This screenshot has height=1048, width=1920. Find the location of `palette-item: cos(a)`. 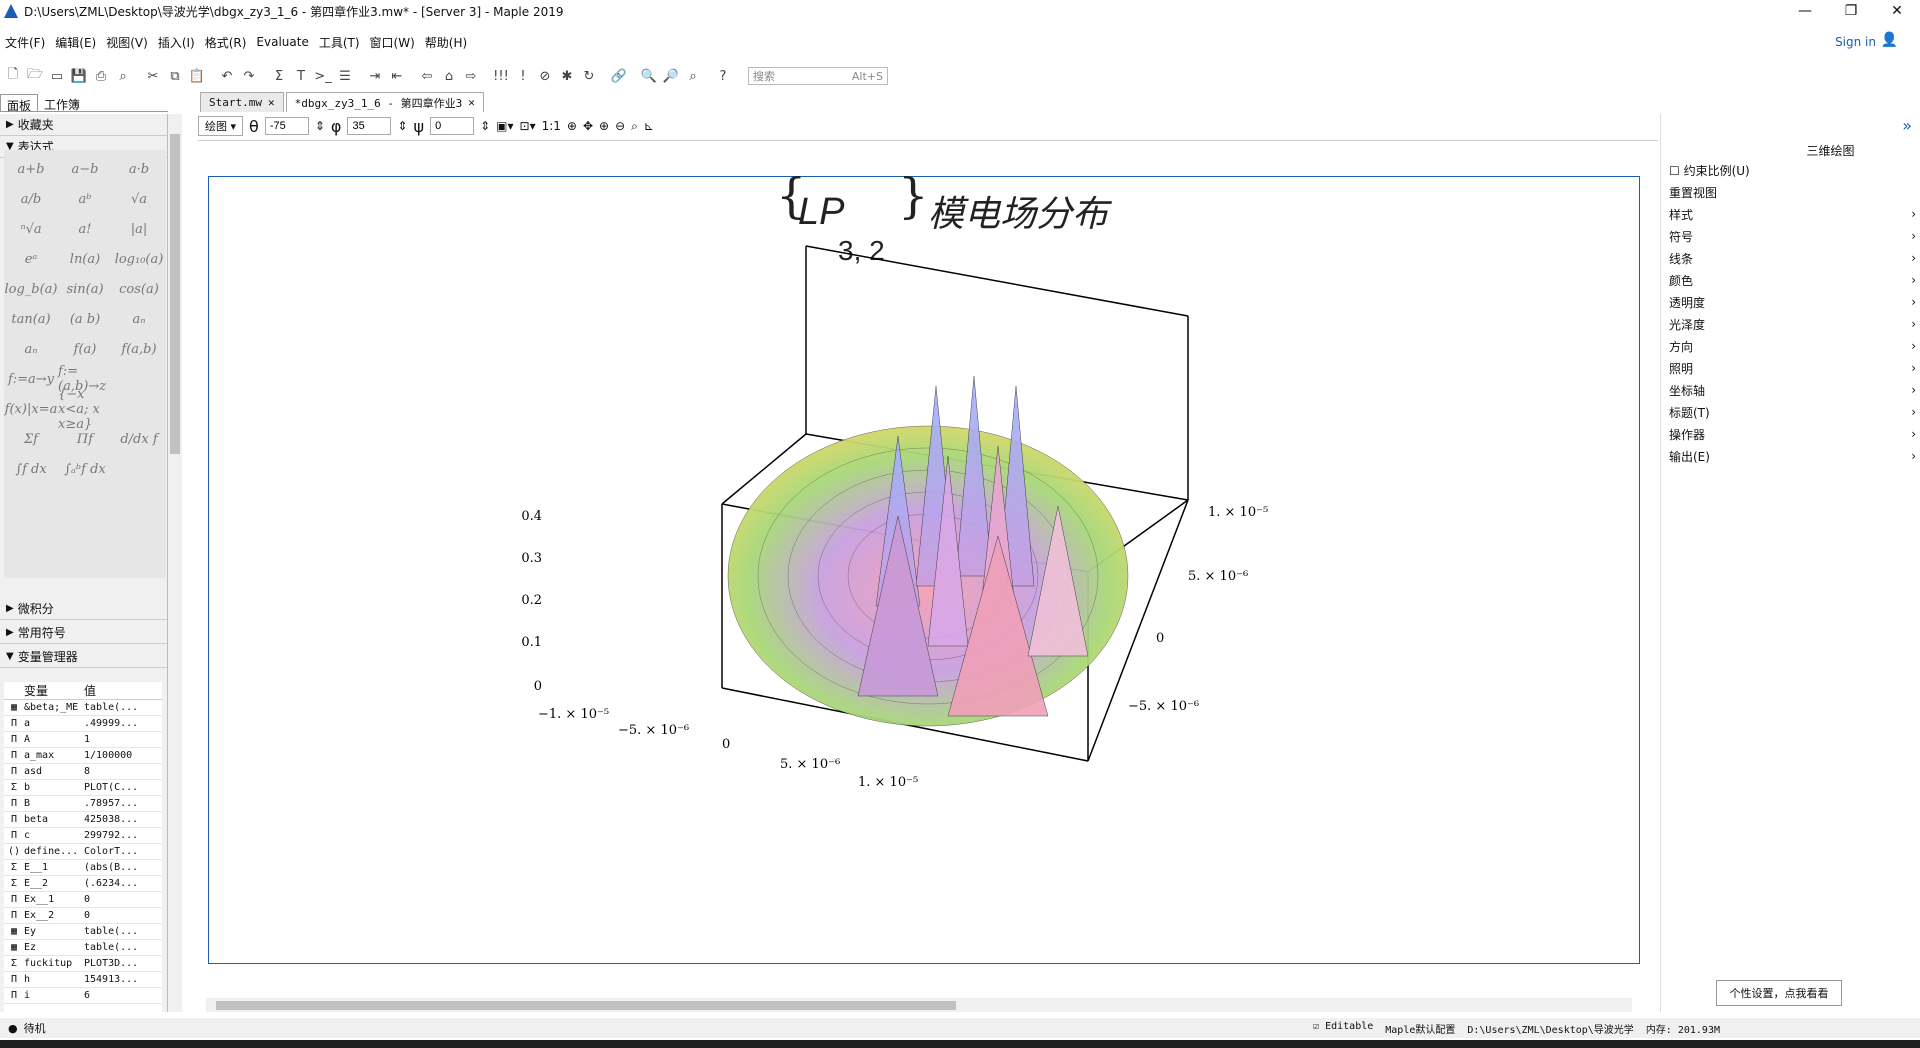

palette-item: cos(a) is located at coordinates (139, 289).